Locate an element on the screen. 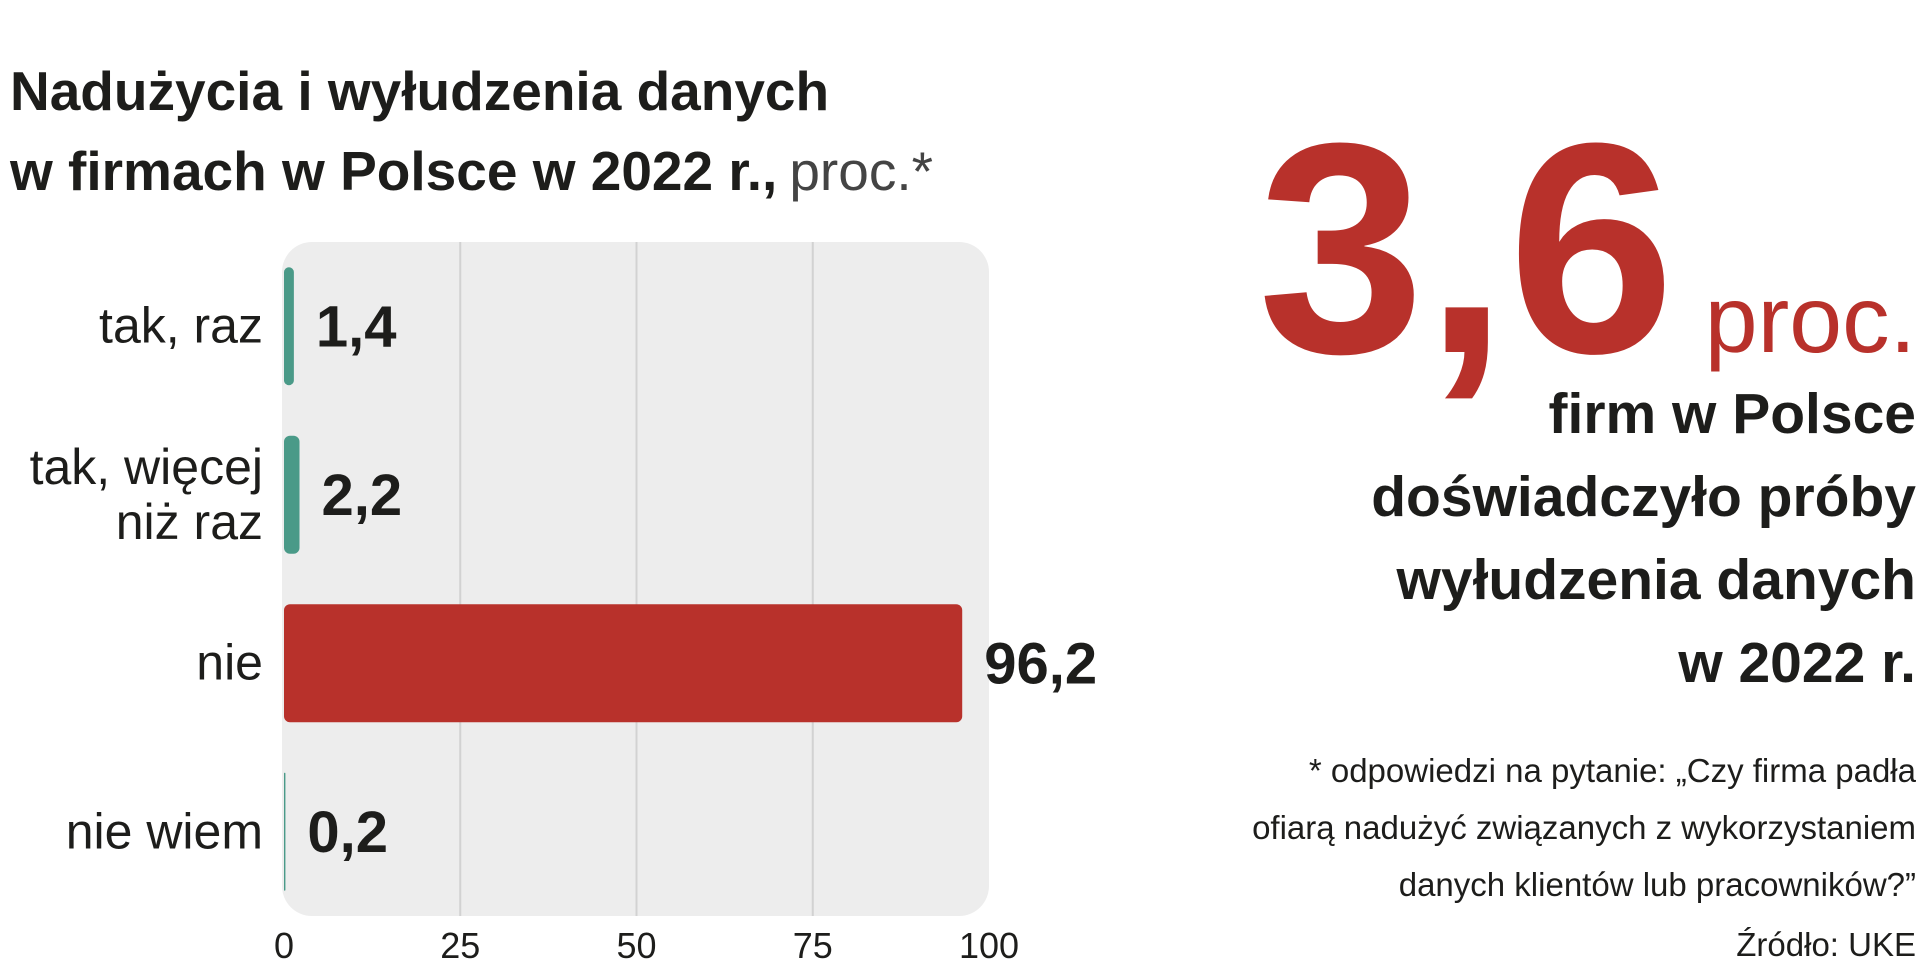  value-label: 96,2 is located at coordinates (1040, 663).